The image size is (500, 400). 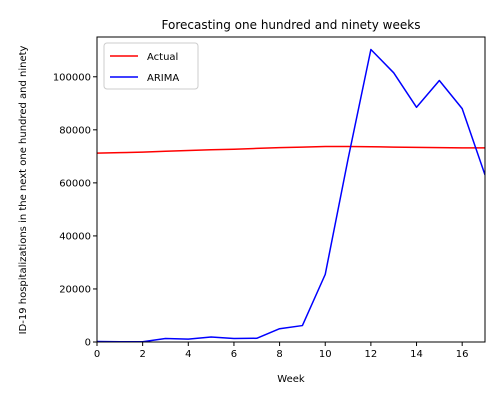 I want to click on legend: Actual ARIMA, so click(x=151, y=66).